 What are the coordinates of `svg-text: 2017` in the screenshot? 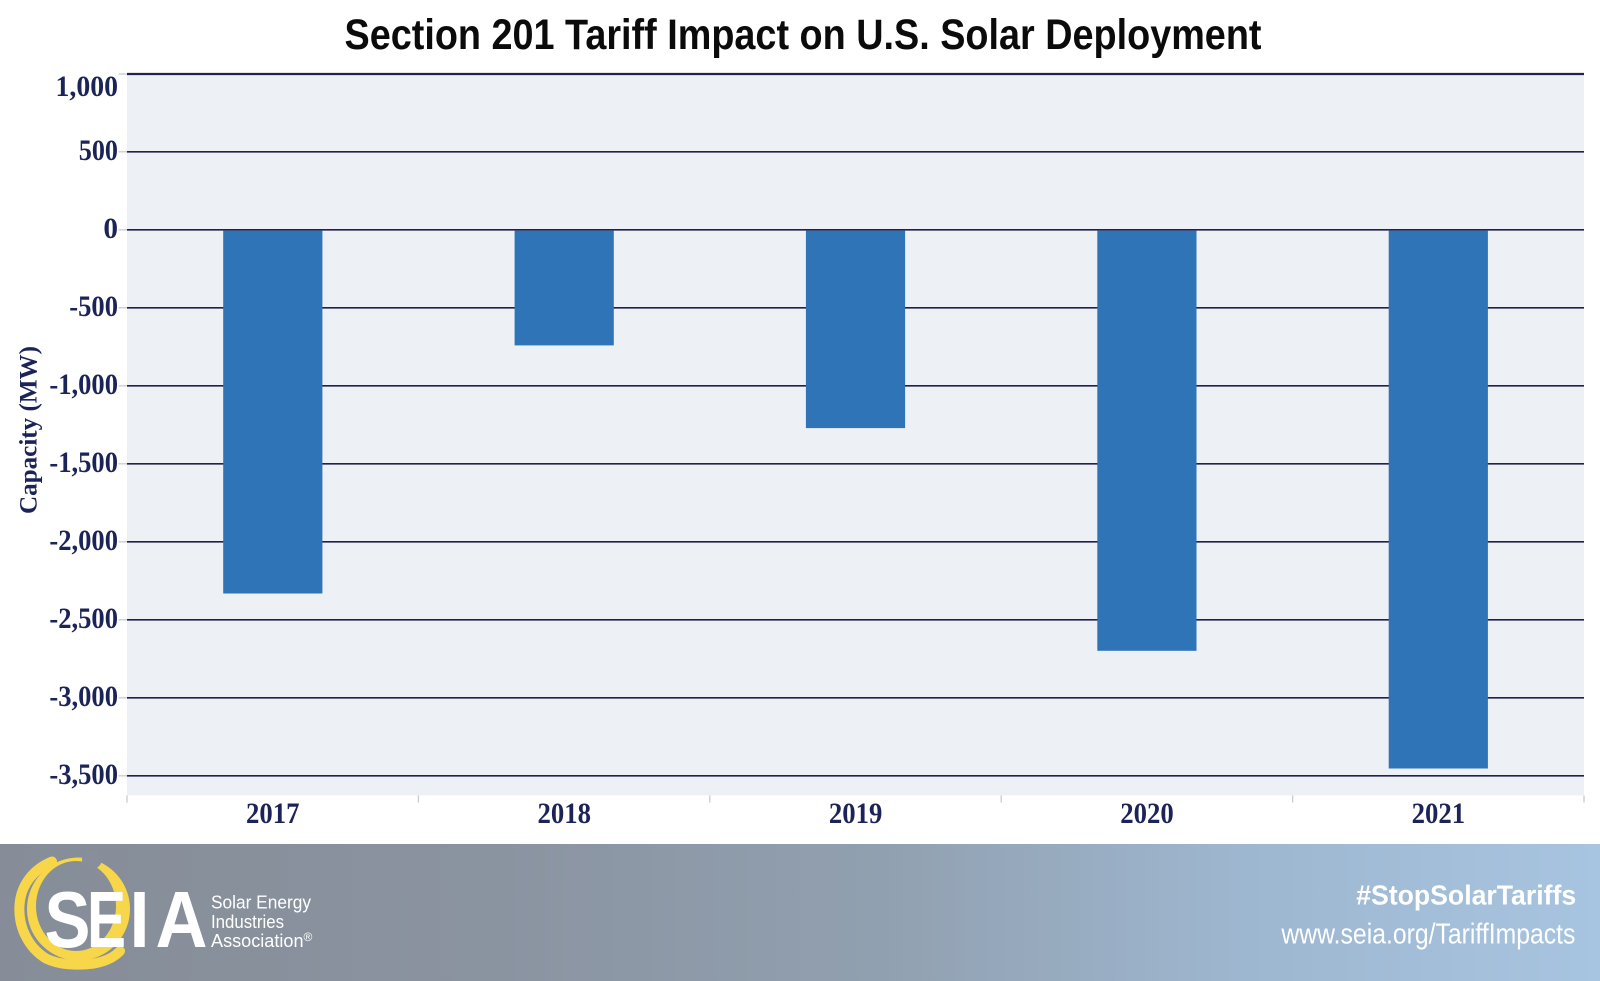 It's located at (273, 814).